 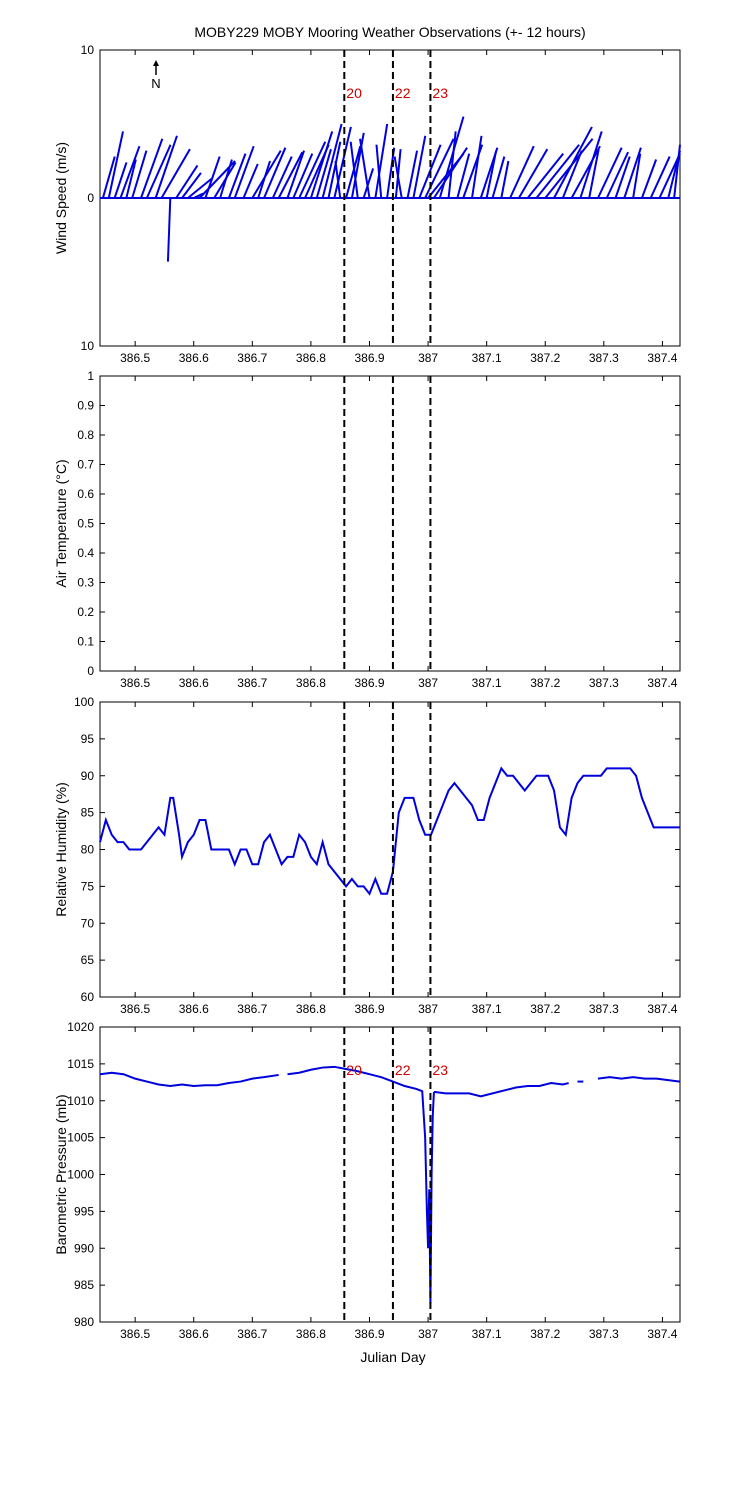 I want to click on x-tick-label: 387.4, so click(x=662, y=358).